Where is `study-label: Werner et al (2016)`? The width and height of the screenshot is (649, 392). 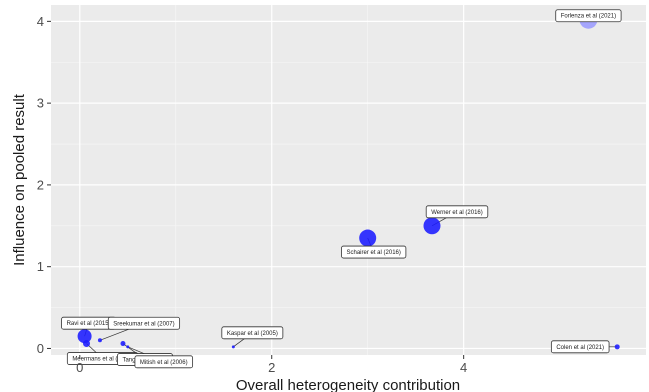 study-label: Werner et al (2016) is located at coordinates (457, 212).